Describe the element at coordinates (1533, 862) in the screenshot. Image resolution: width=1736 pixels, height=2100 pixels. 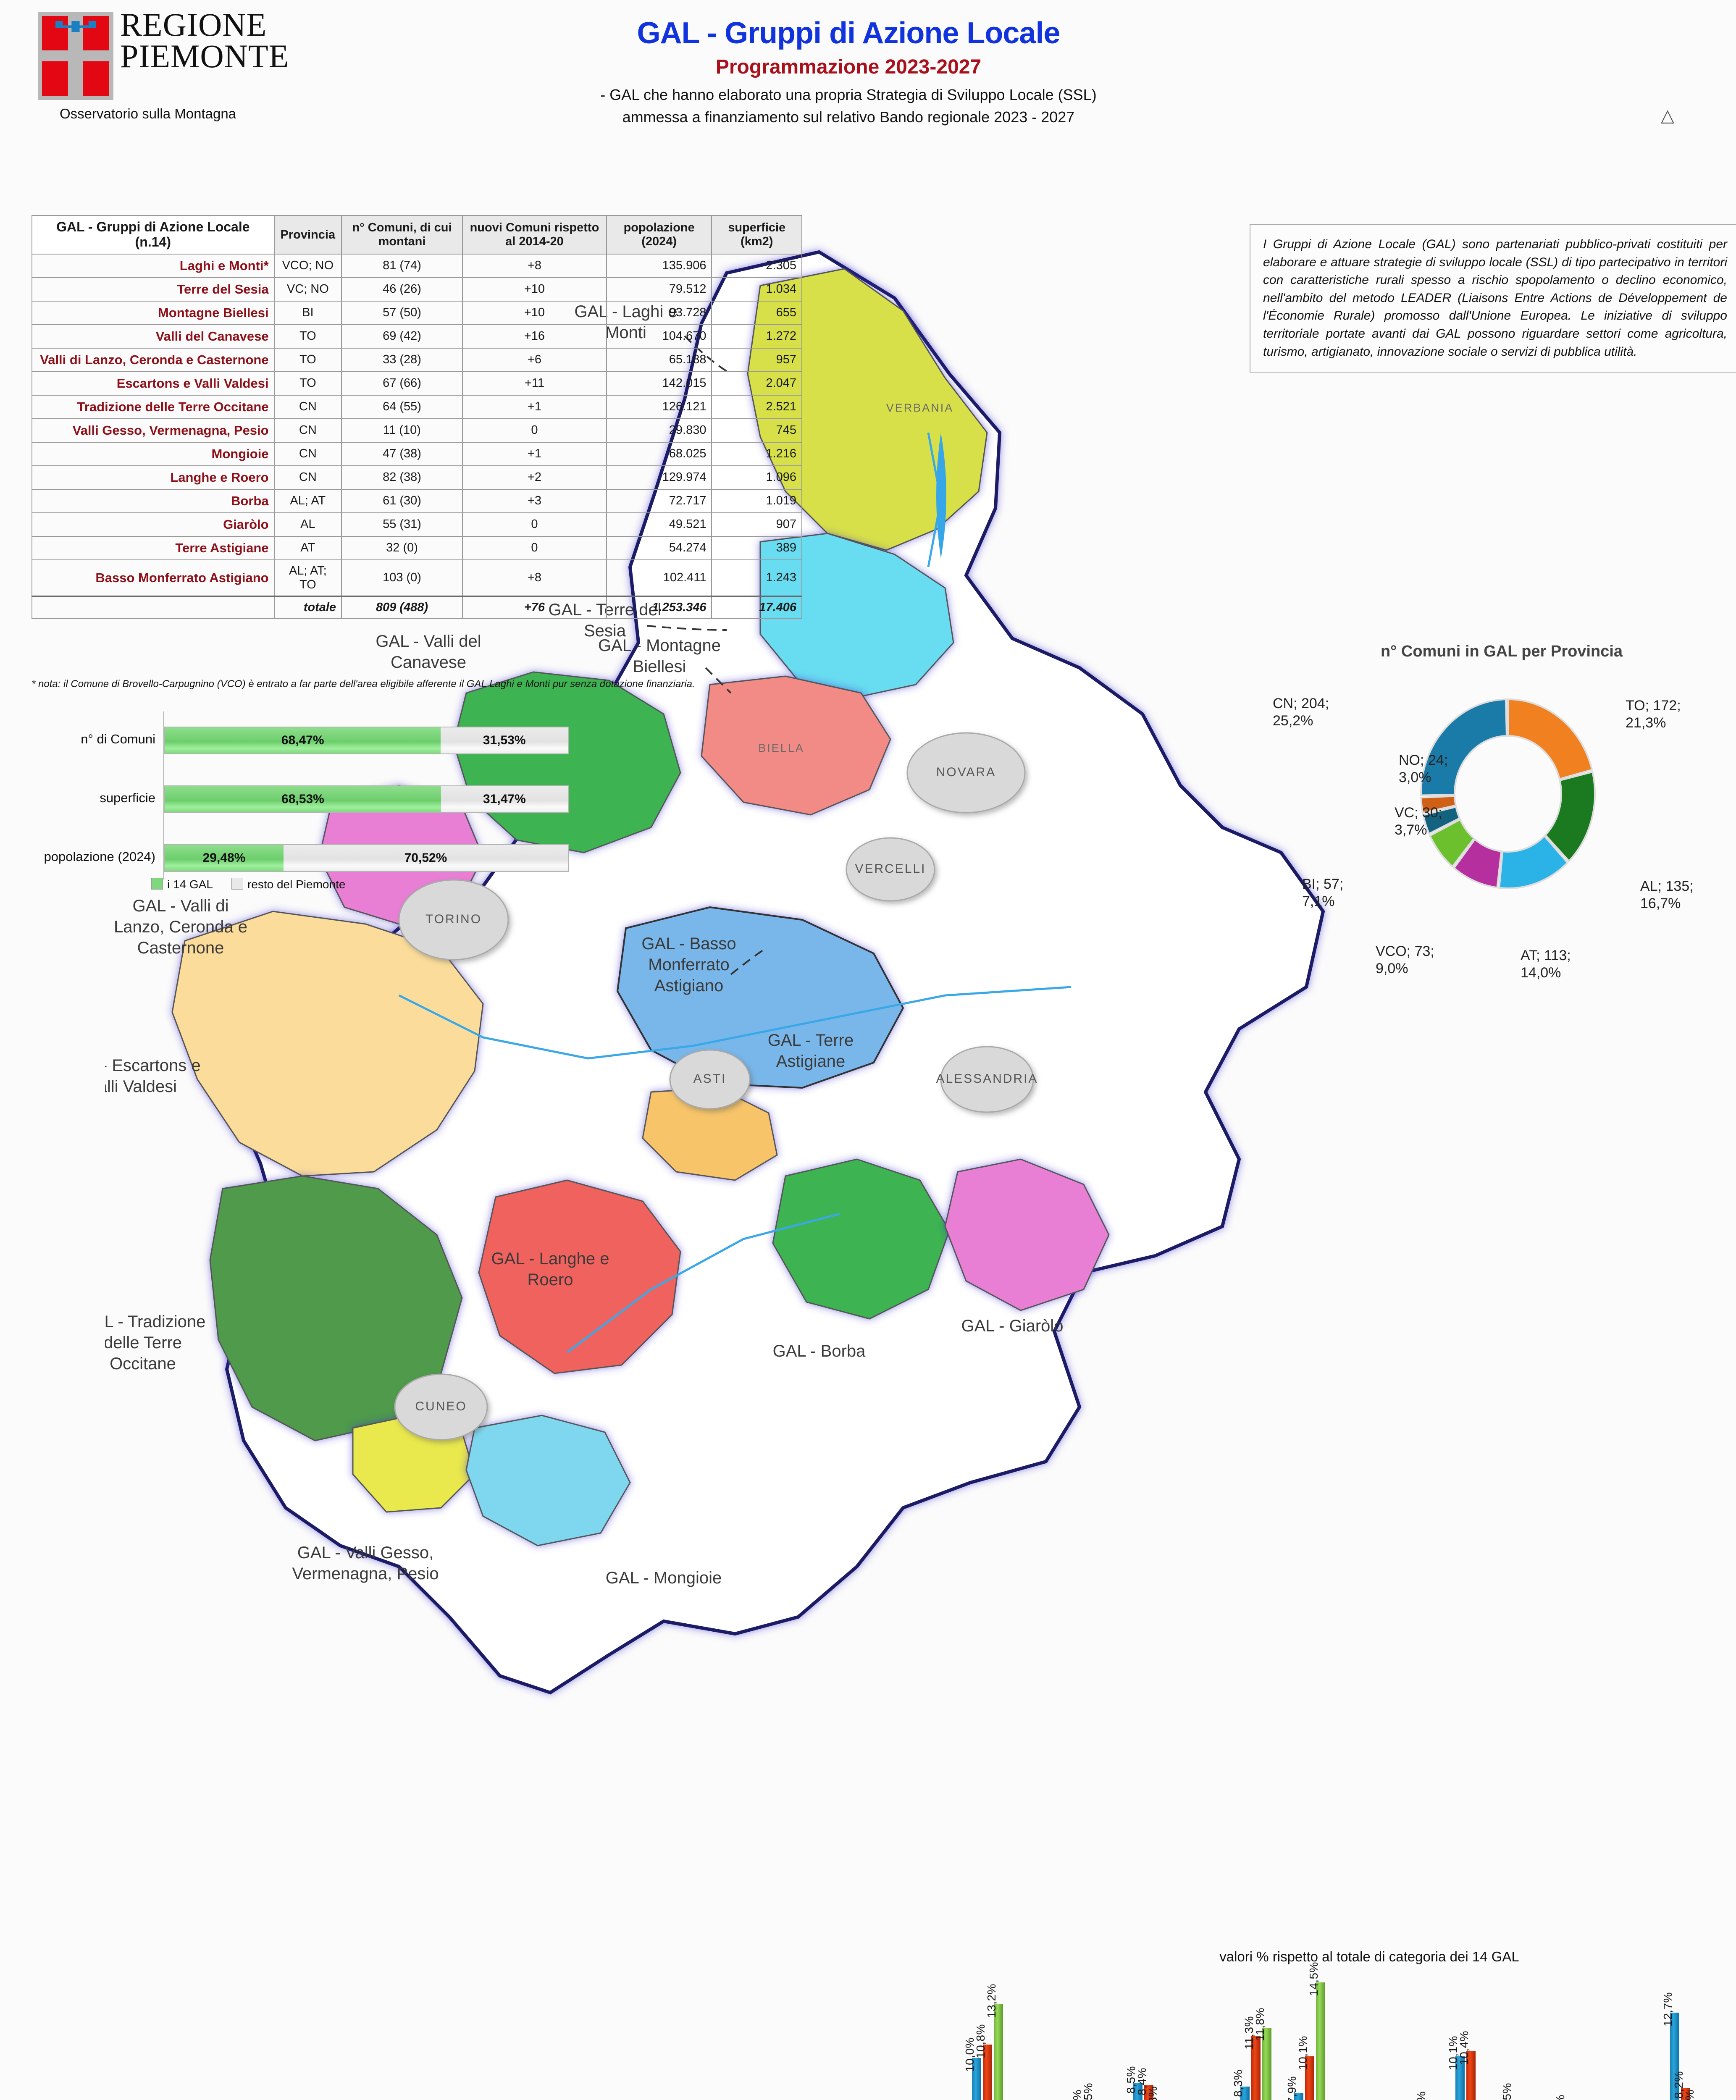
I see `donut-slice-at` at that location.